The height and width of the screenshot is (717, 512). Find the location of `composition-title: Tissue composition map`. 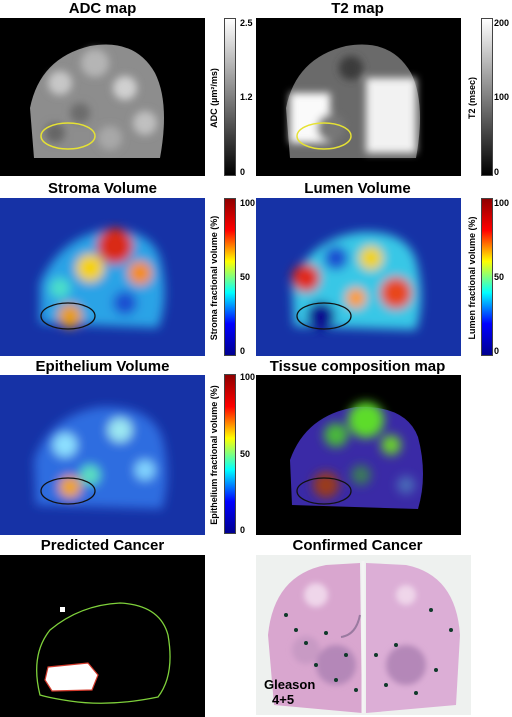

composition-title: Tissue composition map is located at coordinates (357, 366).